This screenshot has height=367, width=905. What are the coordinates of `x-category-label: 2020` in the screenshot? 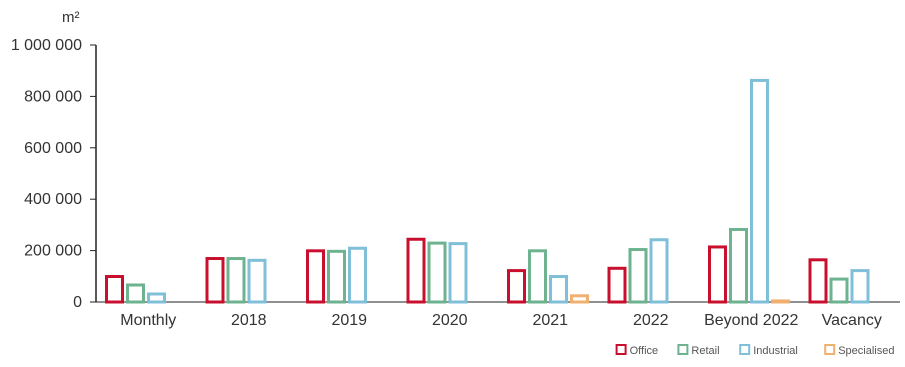 It's located at (450, 320).